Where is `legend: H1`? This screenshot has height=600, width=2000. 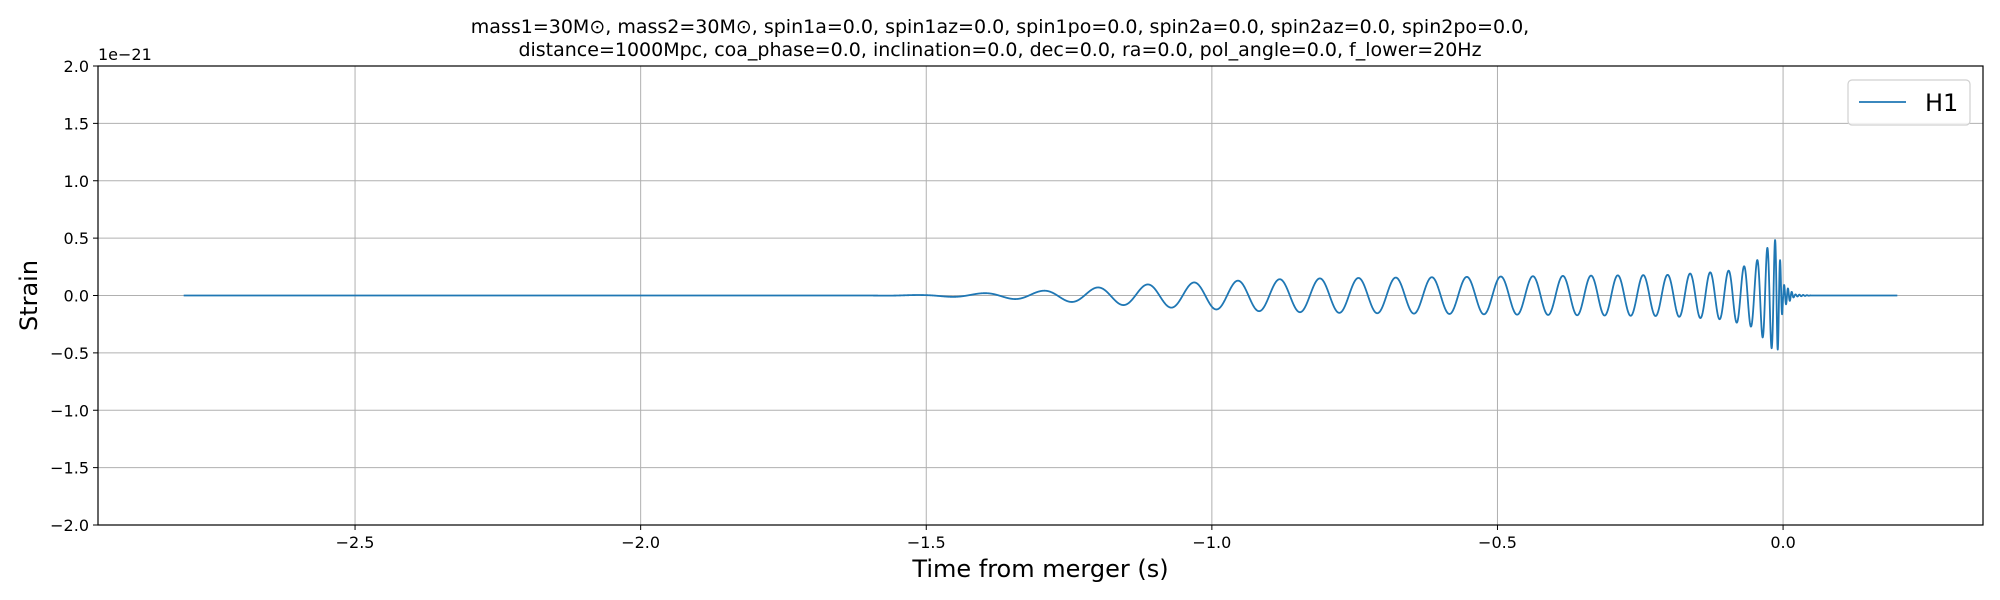
legend: H1 is located at coordinates (1909, 102).